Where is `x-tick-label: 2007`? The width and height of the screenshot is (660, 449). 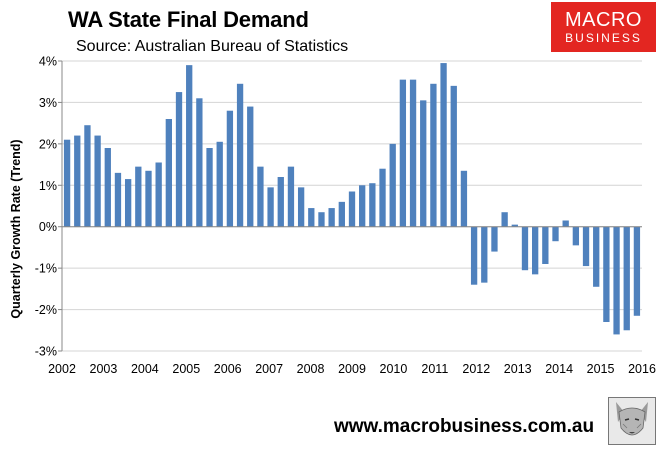
x-tick-label: 2007 is located at coordinates (269, 369).